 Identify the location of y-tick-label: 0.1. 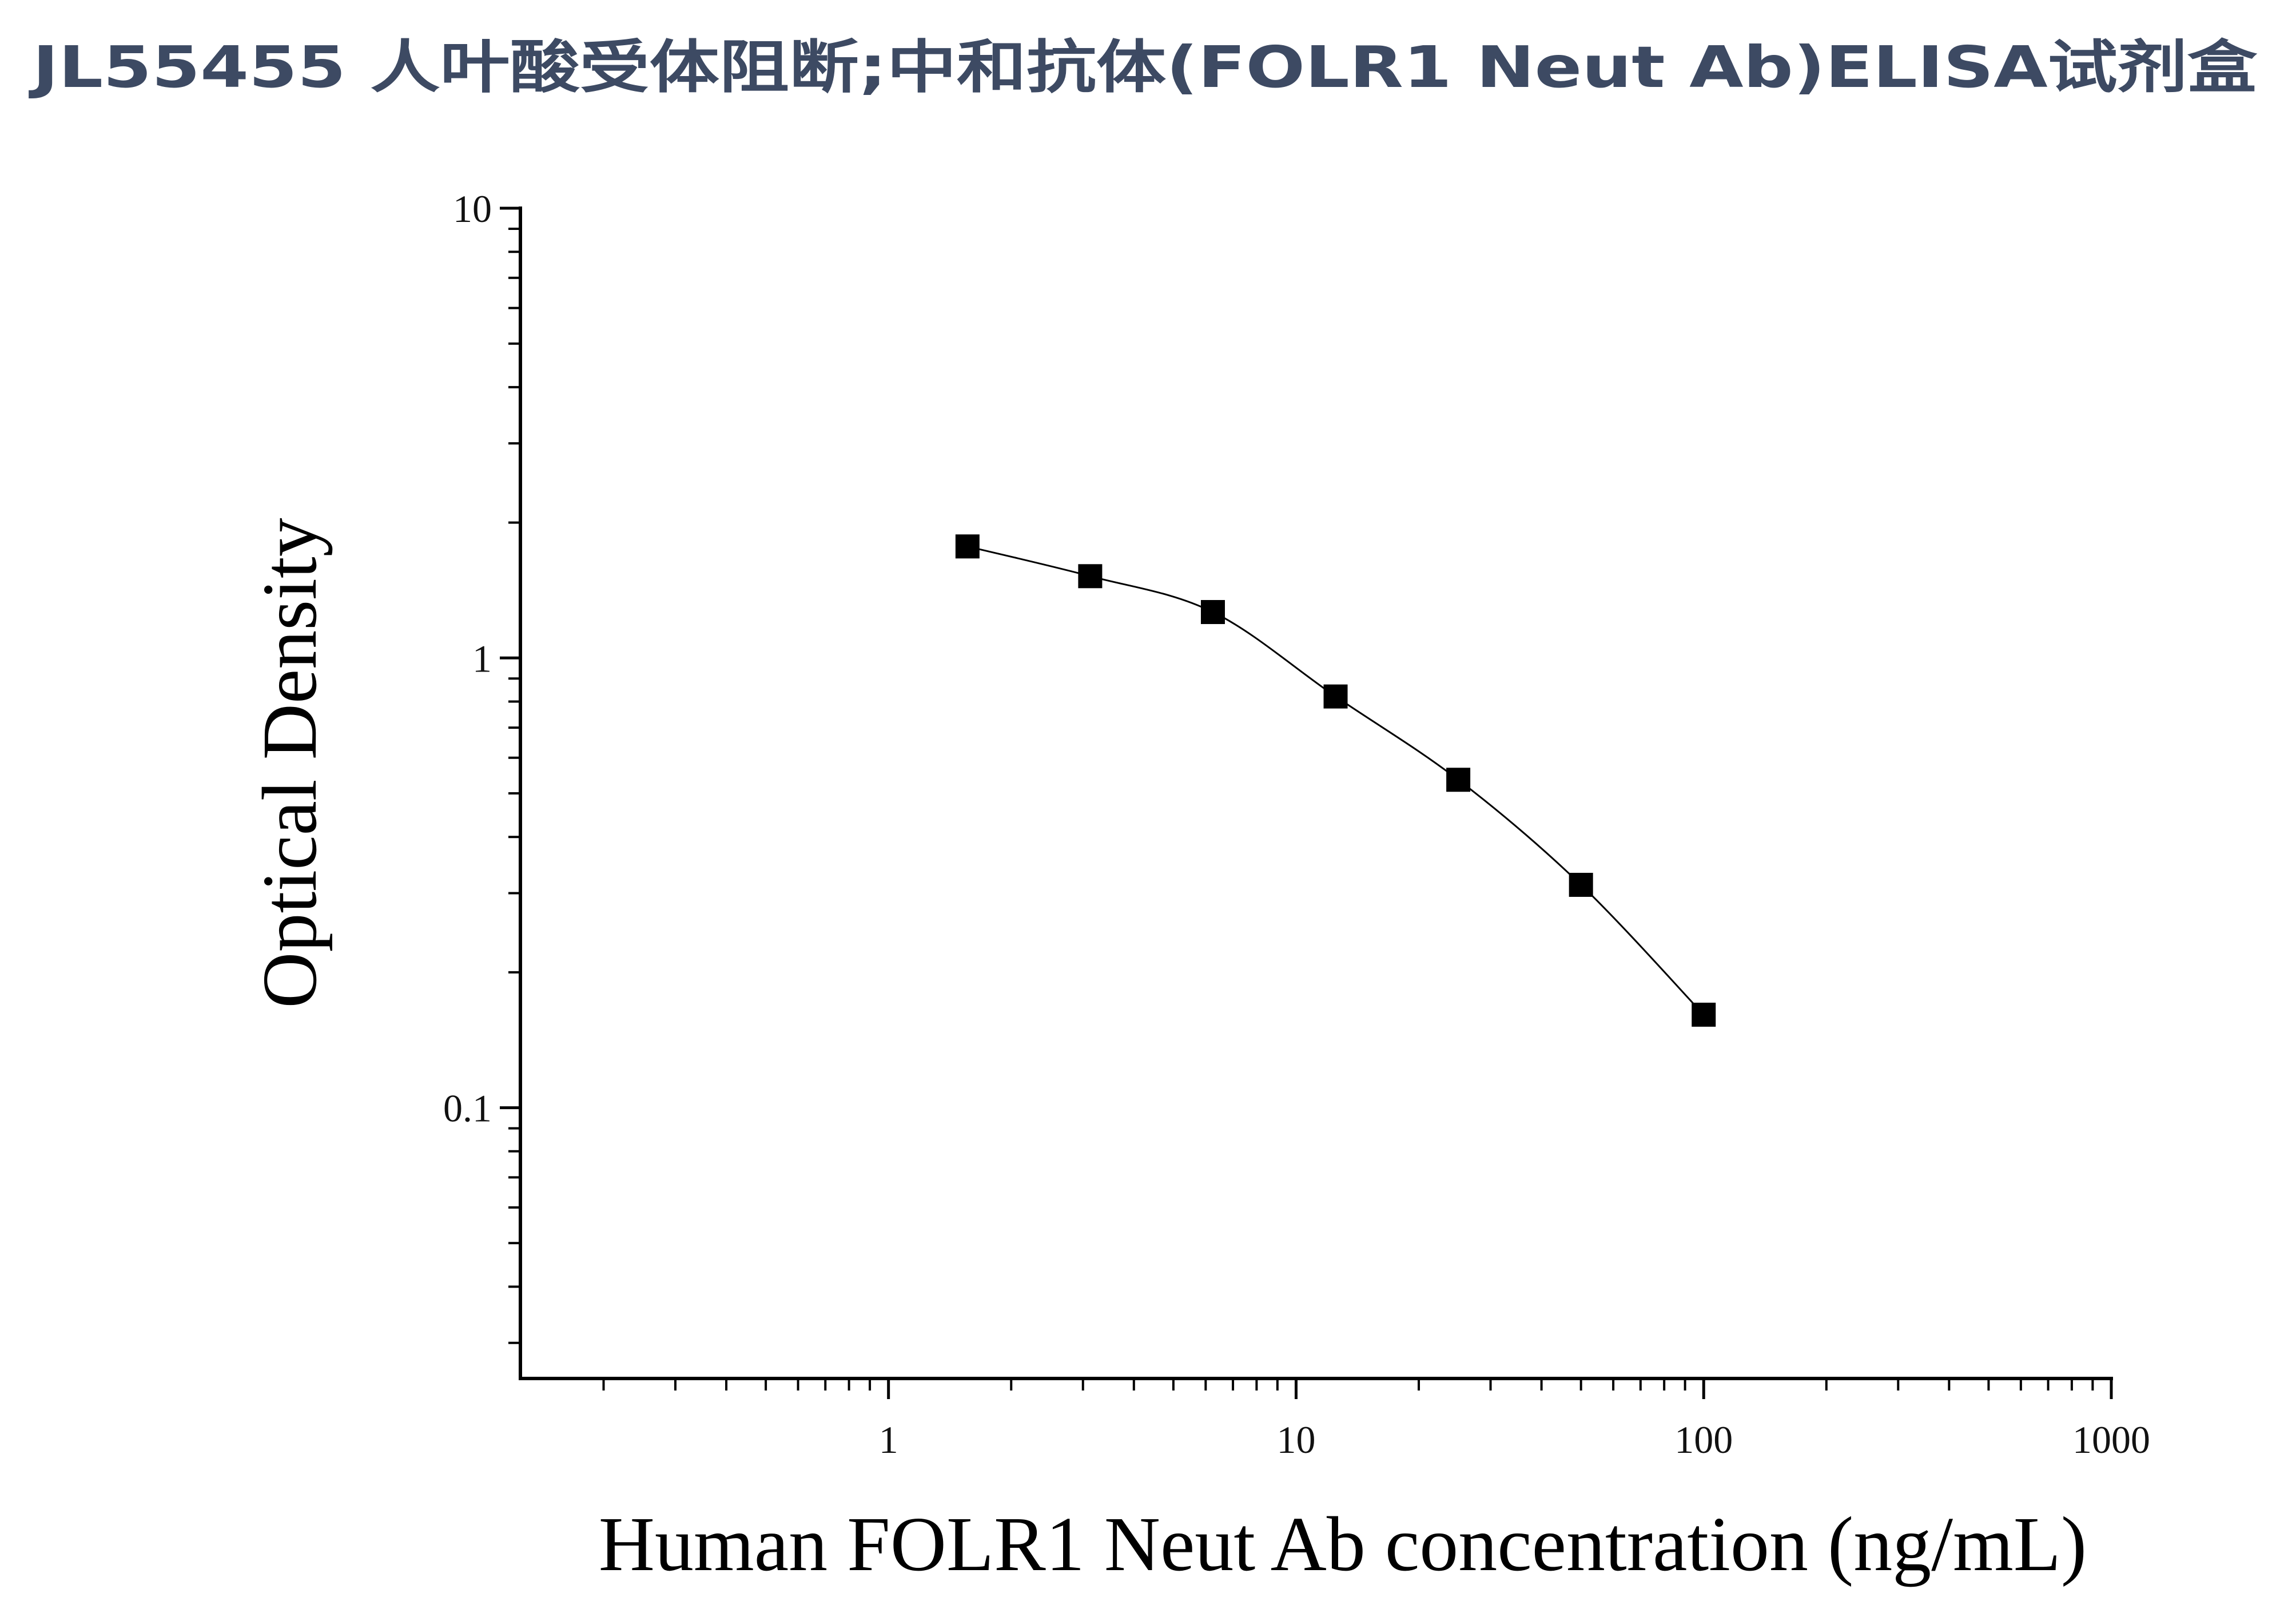
(467, 1108).